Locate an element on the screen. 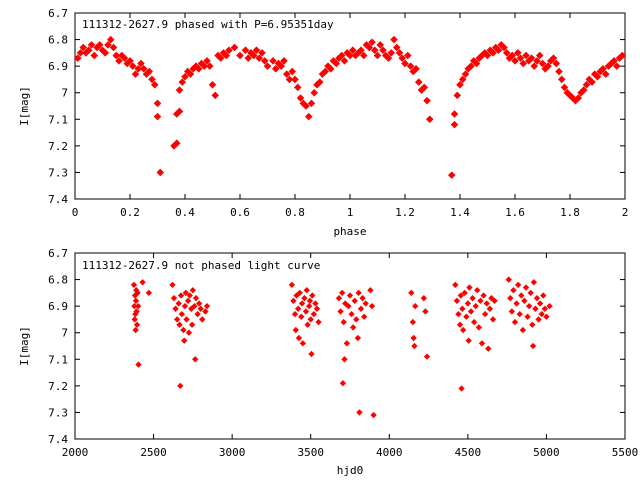  x-axis-label: phase is located at coordinates (349, 231).